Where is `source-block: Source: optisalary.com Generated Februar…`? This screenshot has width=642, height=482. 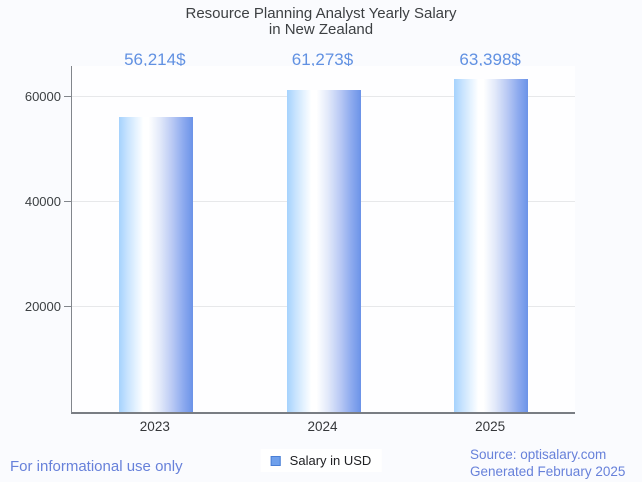 source-block: Source: optisalary.com Generated Februar… is located at coordinates (547, 463).